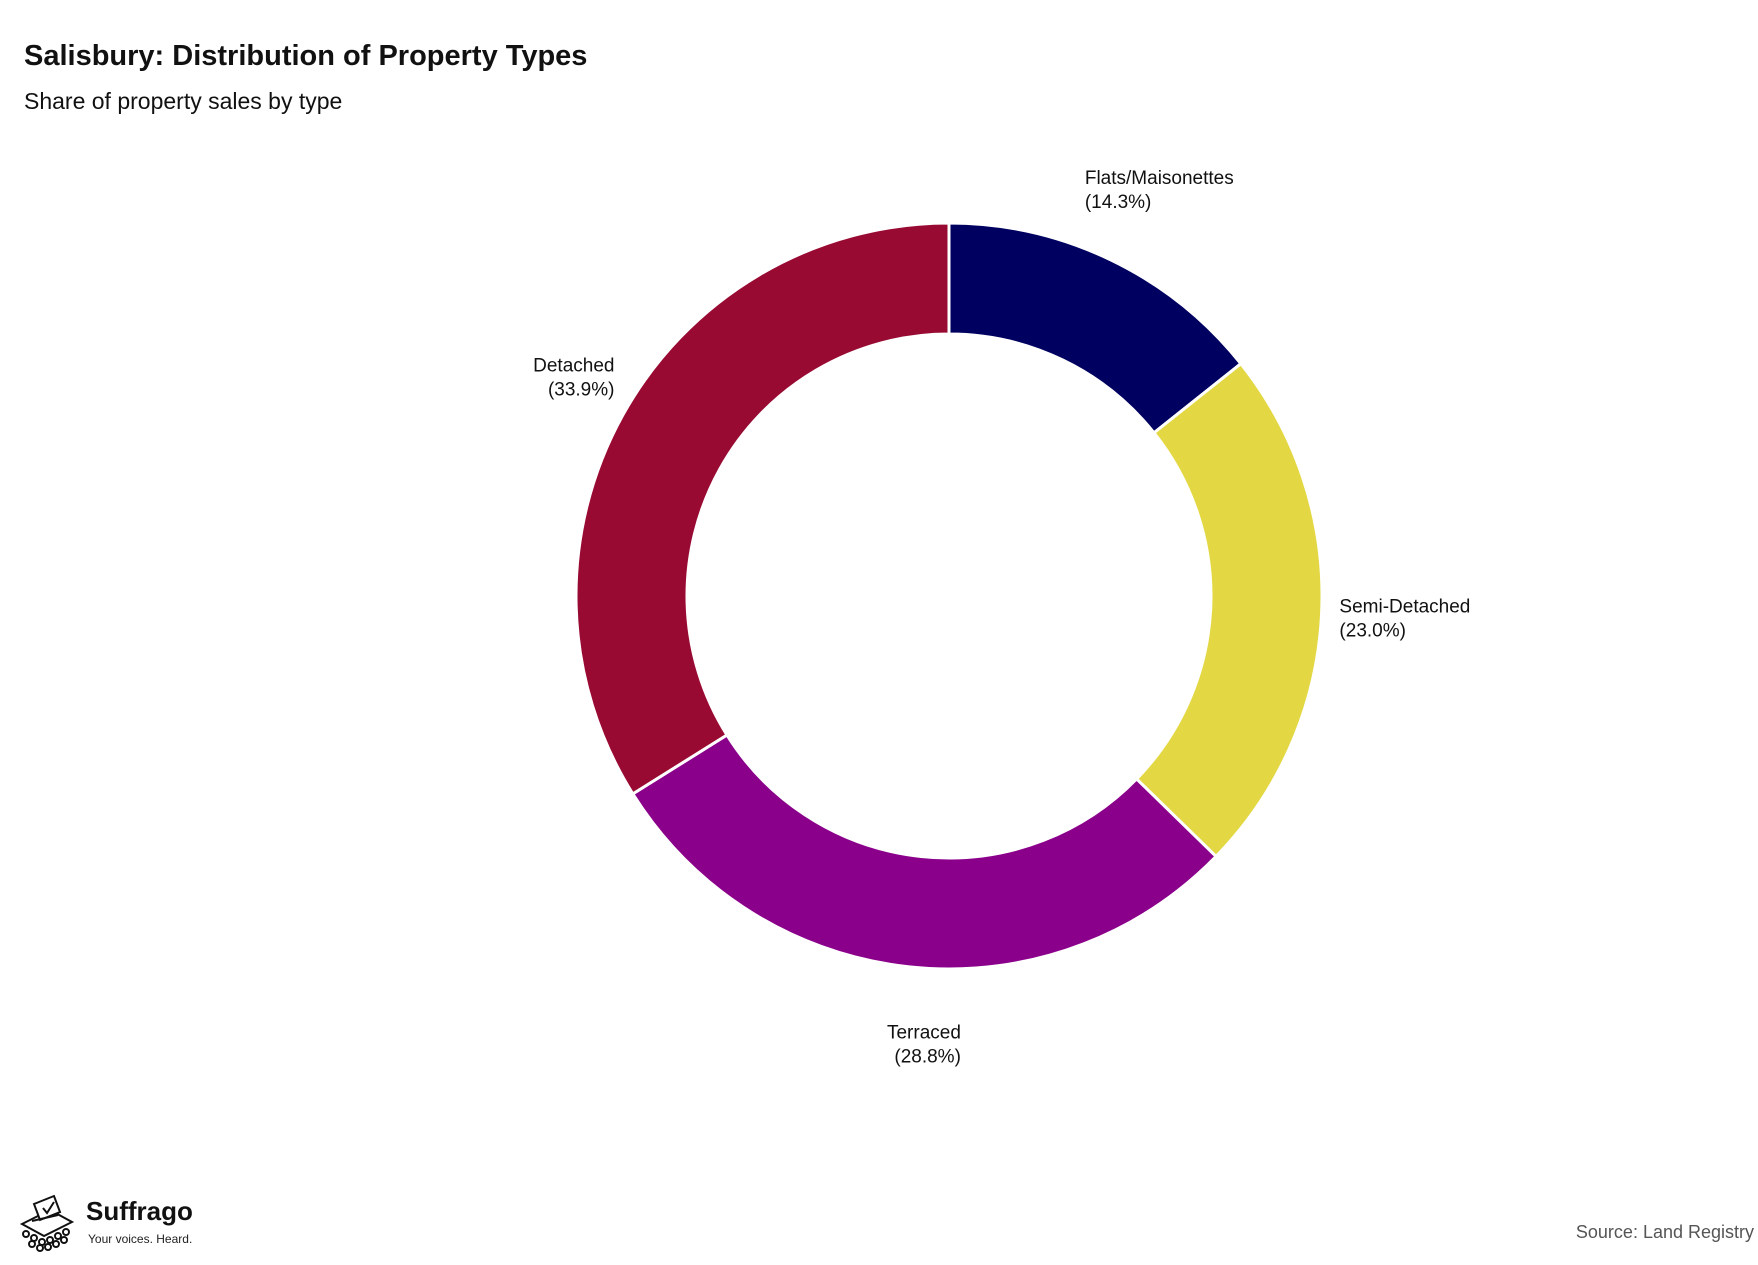 The image size is (1758, 1265). What do you see at coordinates (573, 365) in the screenshot?
I see `slice-label: Detached` at bounding box center [573, 365].